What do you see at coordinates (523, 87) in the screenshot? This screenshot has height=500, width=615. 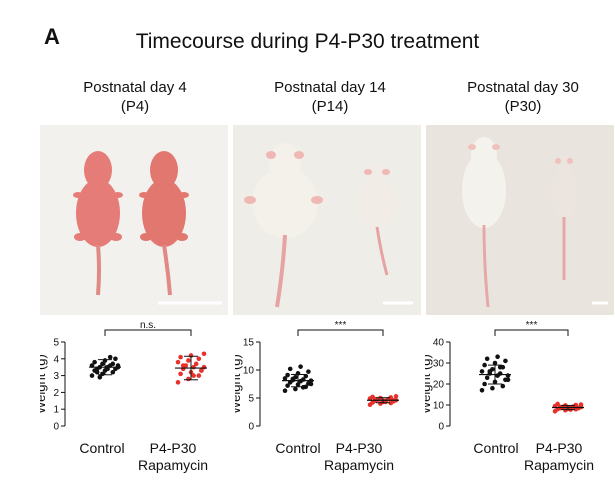 I see `column-title-line: Postnatal day 30` at bounding box center [523, 87].